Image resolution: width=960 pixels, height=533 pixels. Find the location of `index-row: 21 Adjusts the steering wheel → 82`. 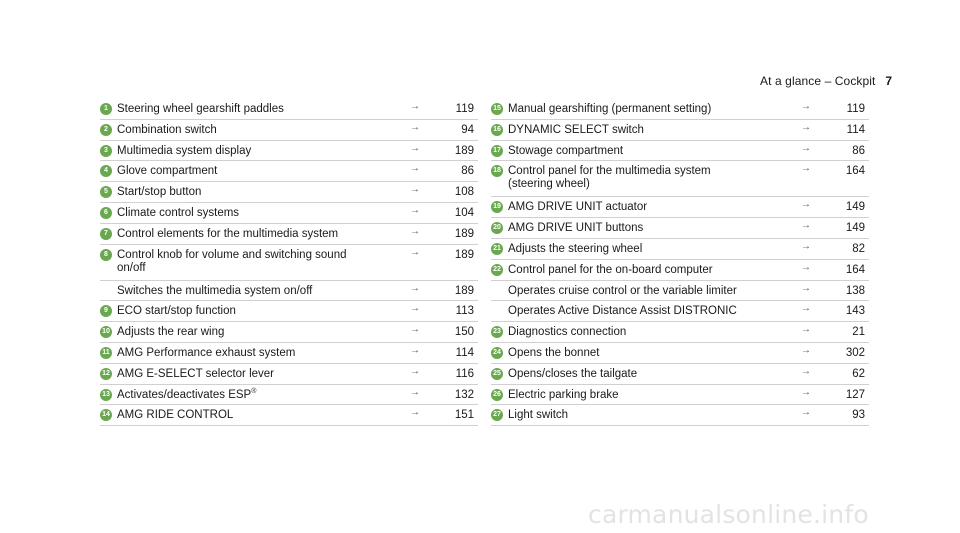

index-row: 21 Adjusts the steering wheel → 82 is located at coordinates (680, 249).